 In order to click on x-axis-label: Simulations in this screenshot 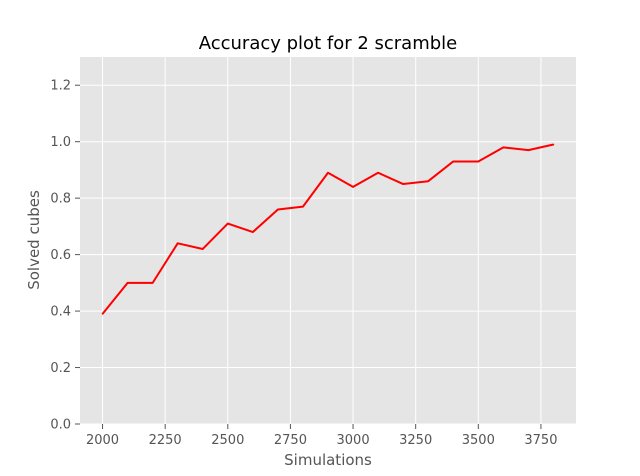, I will do `click(328, 460)`.